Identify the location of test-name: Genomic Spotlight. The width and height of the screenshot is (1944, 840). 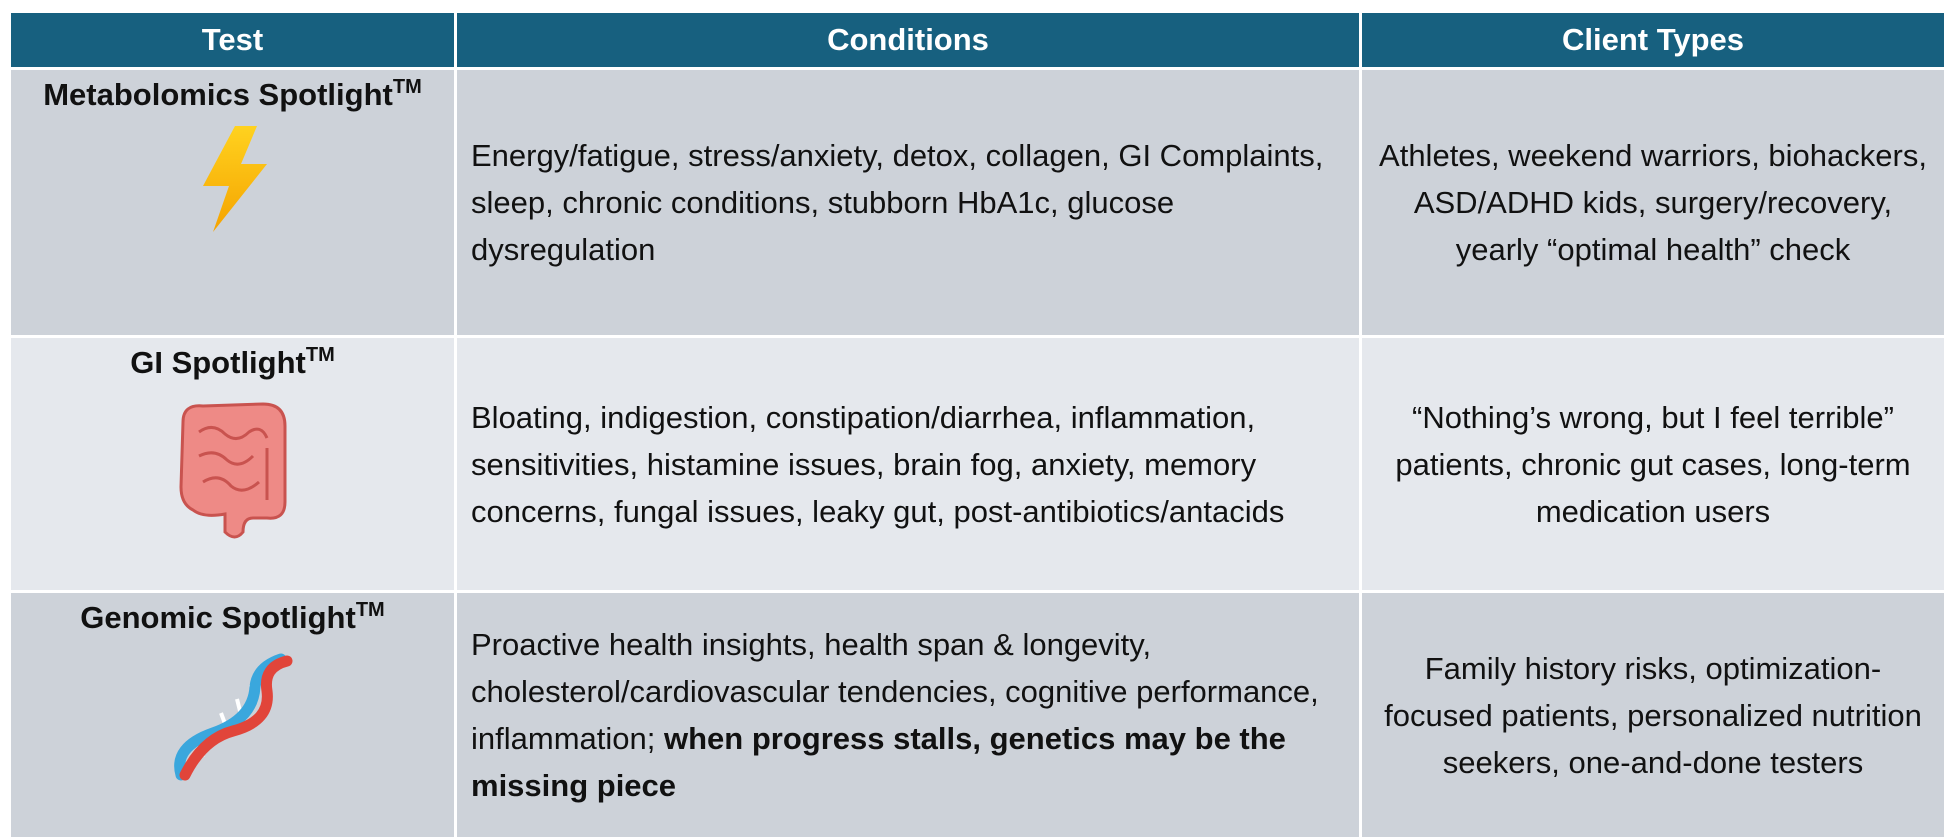
(218, 617).